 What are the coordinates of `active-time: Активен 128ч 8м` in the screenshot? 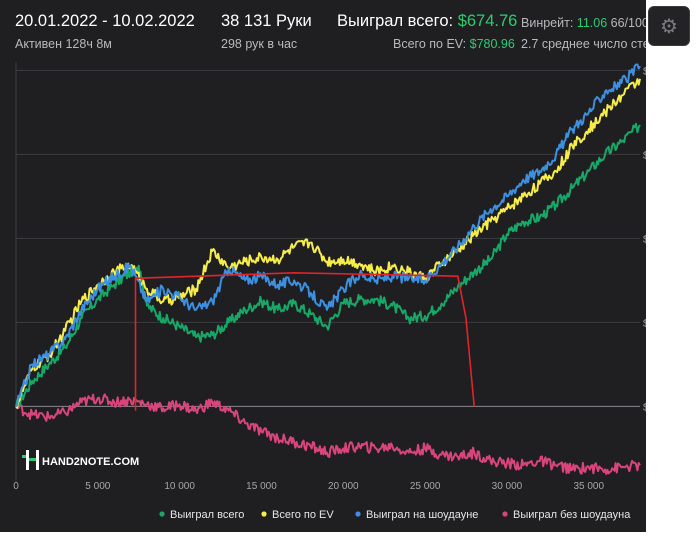 It's located at (63, 44).